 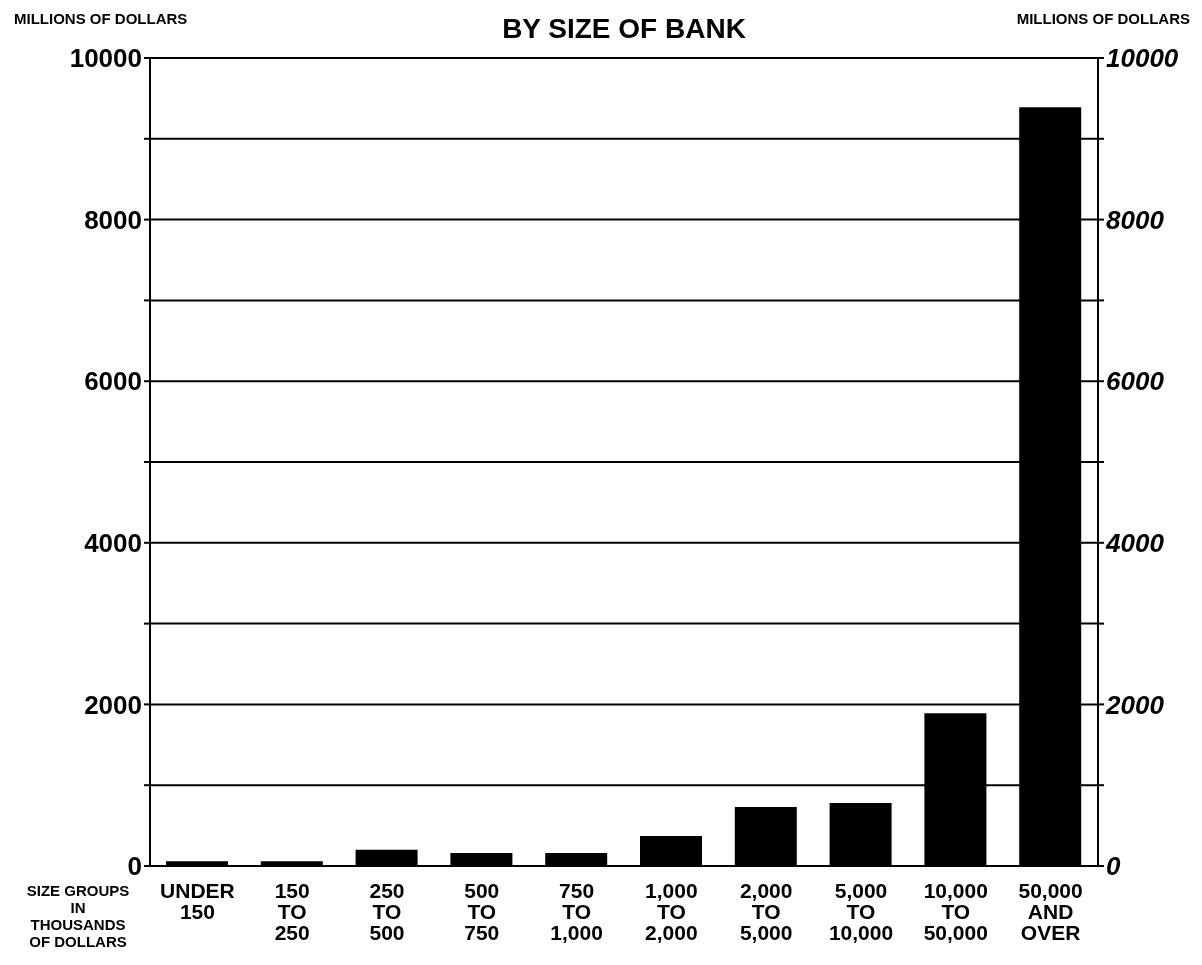 I want to click on y2-tick-label: 0, so click(x=1113, y=866).